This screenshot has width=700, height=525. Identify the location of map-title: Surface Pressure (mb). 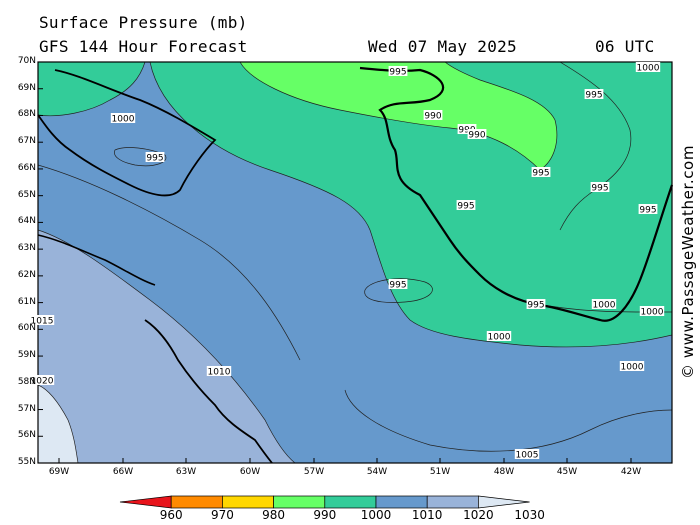
(143, 22).